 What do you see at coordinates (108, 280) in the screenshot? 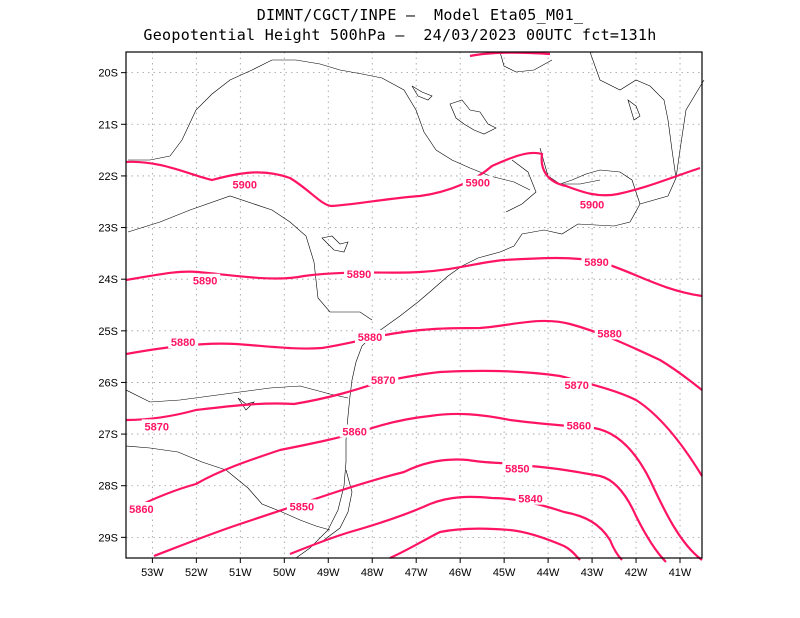
I see `lat-tick-label: 24S` at bounding box center [108, 280].